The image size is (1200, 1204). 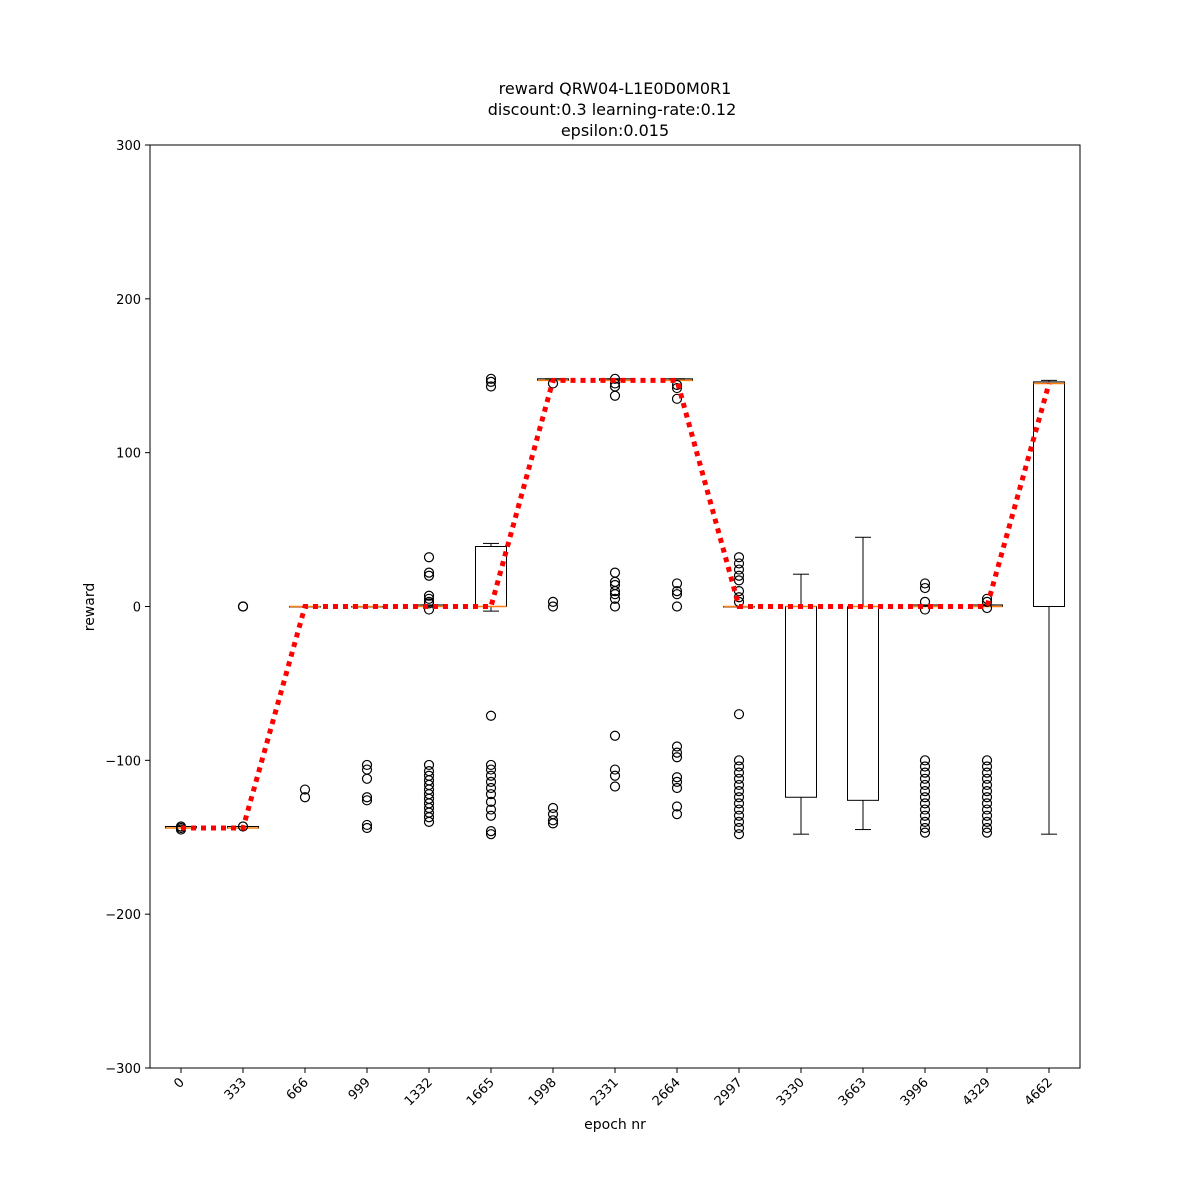 What do you see at coordinates (615, 1125) in the screenshot?
I see `x-axis-label: epoch nr` at bounding box center [615, 1125].